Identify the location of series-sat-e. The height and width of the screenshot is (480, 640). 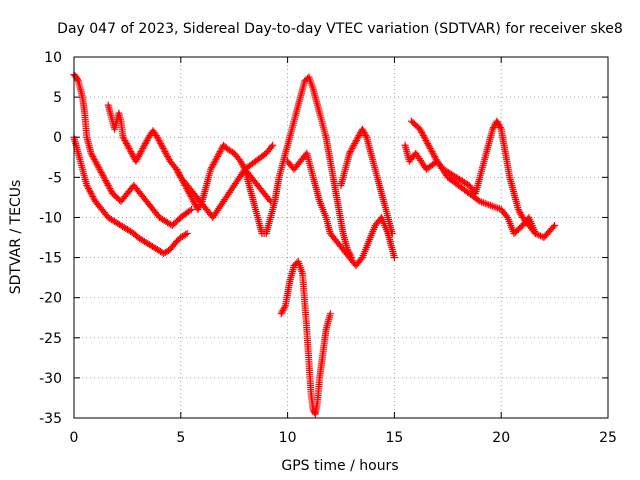
(298, 167).